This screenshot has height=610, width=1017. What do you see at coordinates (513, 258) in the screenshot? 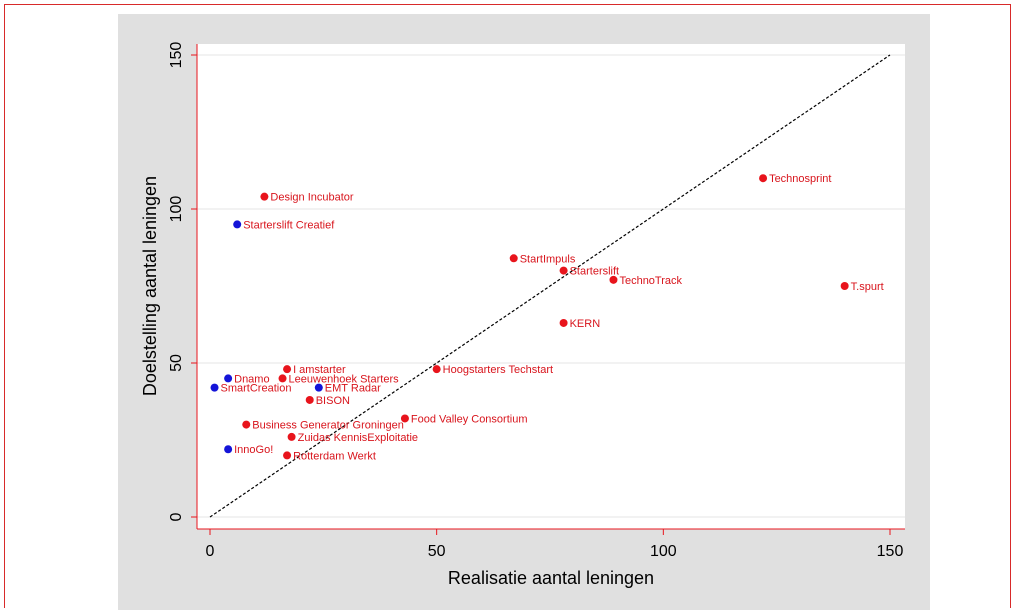
I see `point-startimpuls` at bounding box center [513, 258].